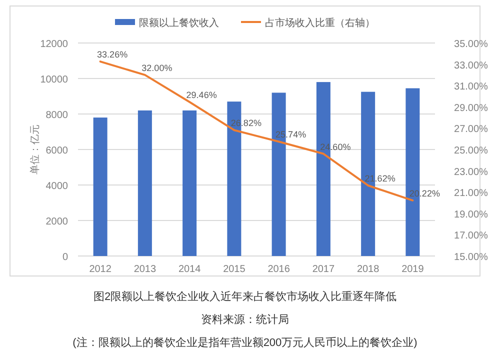 The height and width of the screenshot is (362, 500). Describe the element at coordinates (54, 80) in the screenshot. I see `ytick: 10000` at that location.